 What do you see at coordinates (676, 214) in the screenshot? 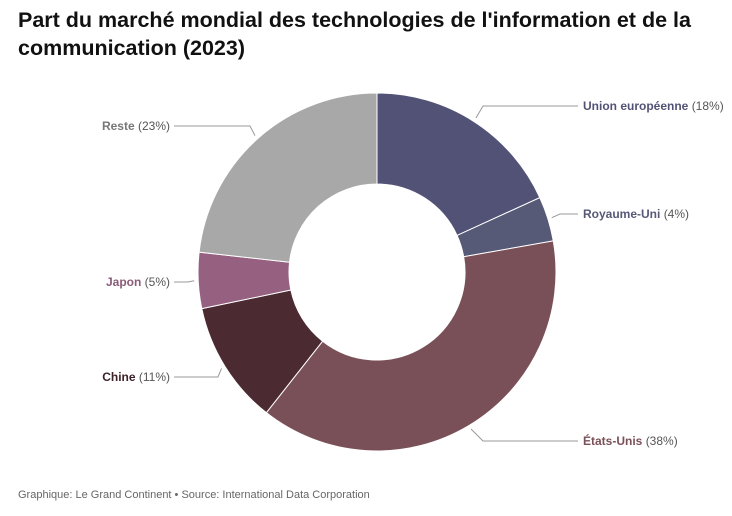
I see `slice-label-percent: (4%)` at bounding box center [676, 214].